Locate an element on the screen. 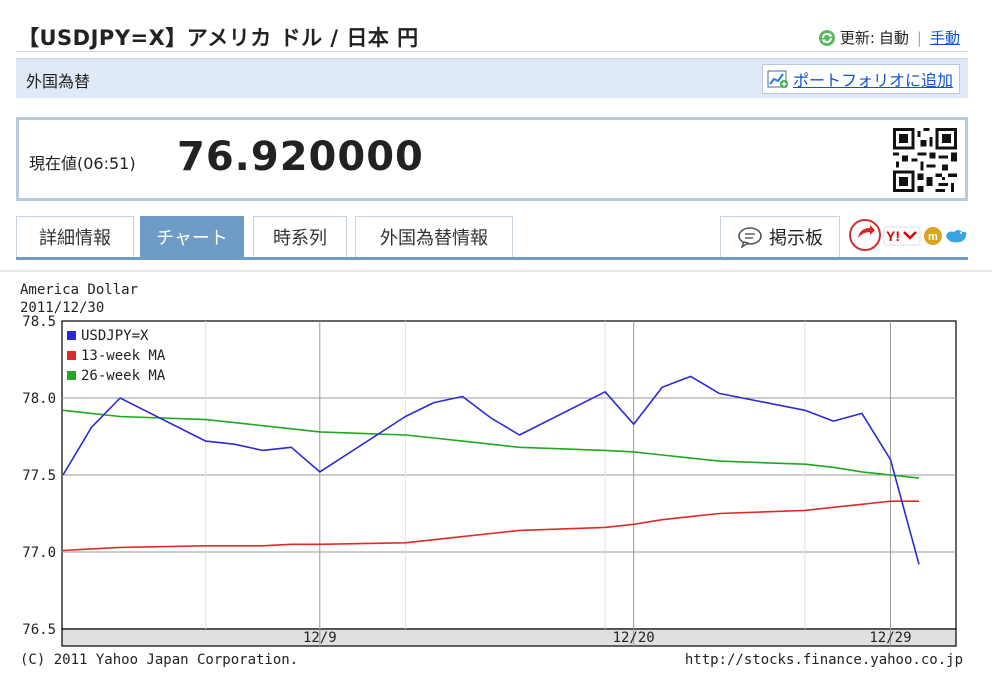 This screenshot has width=992, height=700. mixi-icon: m is located at coordinates (933, 236).